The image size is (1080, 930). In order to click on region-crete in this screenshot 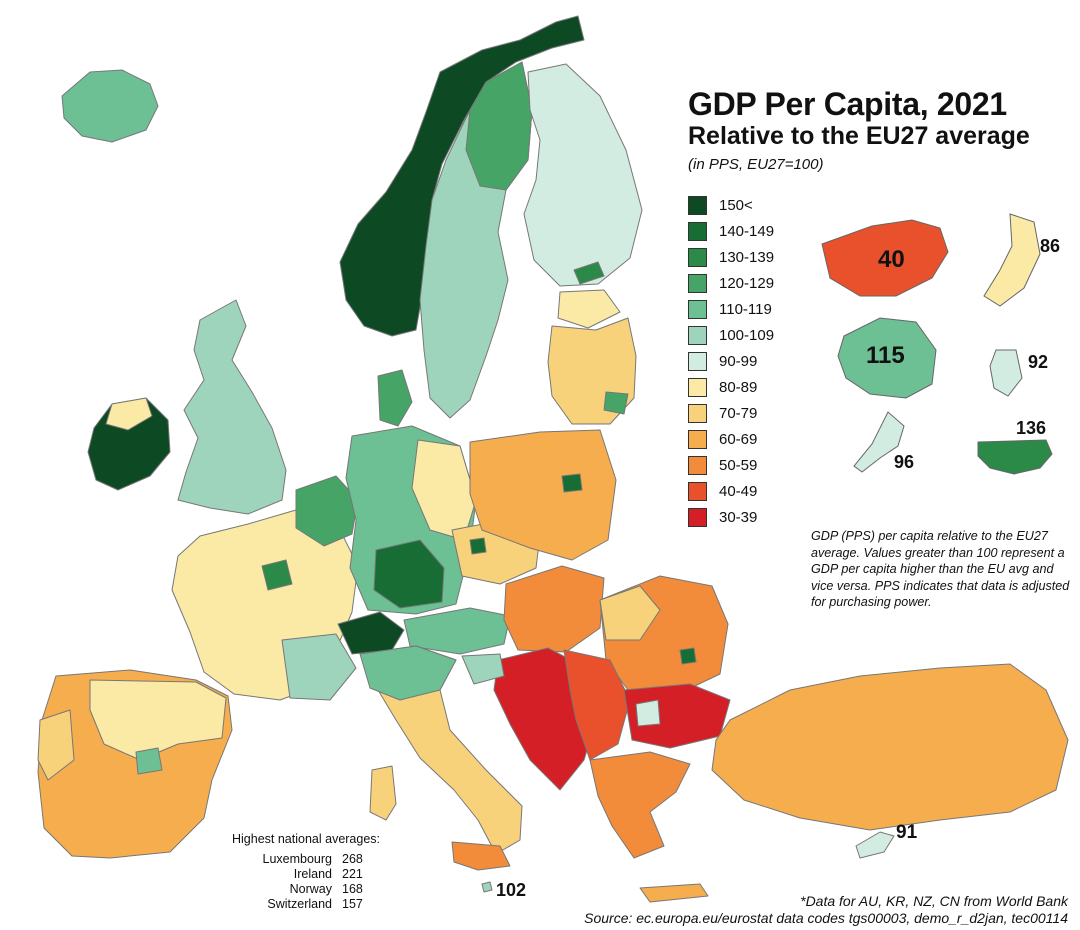, I will do `click(674, 893)`.